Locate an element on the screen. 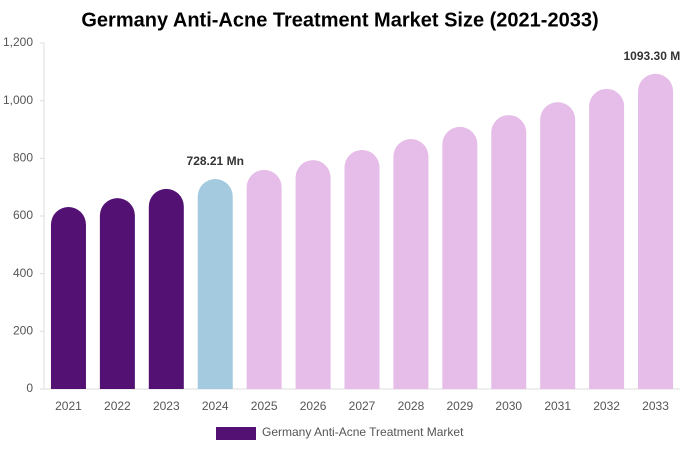  y-tick-label: 1,000 is located at coordinates (18, 100).